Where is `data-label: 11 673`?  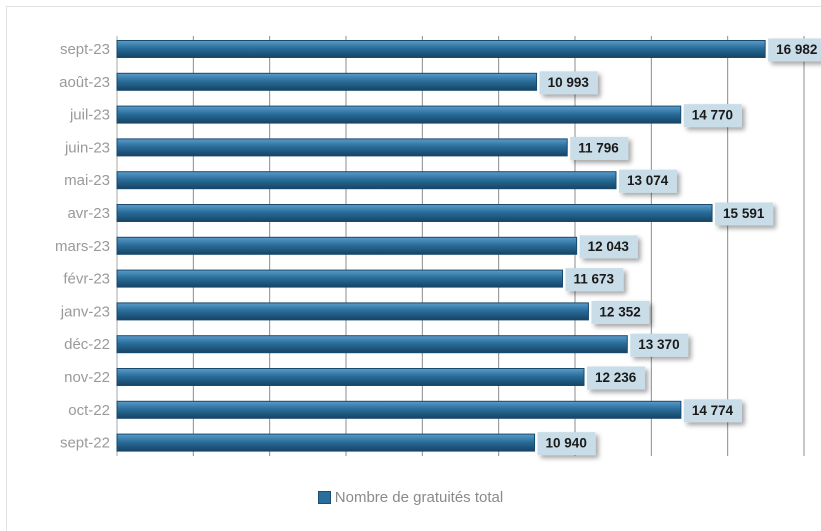
data-label: 11 673 is located at coordinates (594, 280).